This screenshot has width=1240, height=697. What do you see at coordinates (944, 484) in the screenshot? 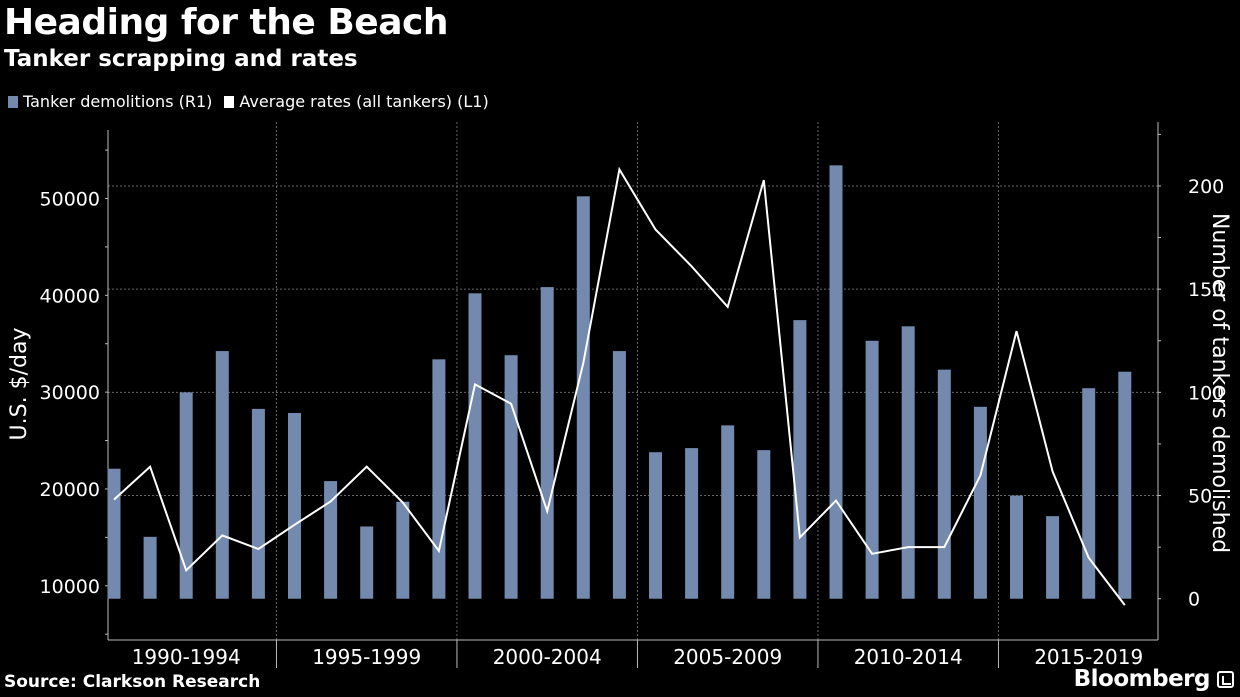
I see `bar-demolitions-2013` at bounding box center [944, 484].